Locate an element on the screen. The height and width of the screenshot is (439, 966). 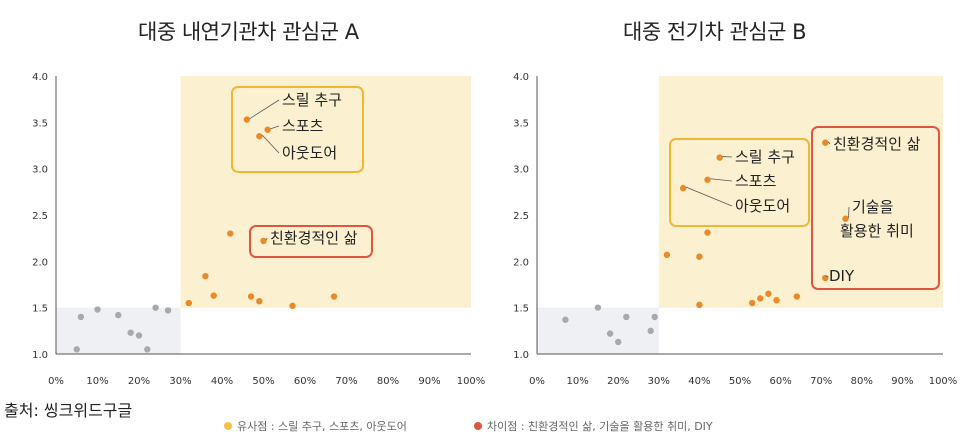
chart-b-x-tick-label: 0% is located at coordinates (537, 381).